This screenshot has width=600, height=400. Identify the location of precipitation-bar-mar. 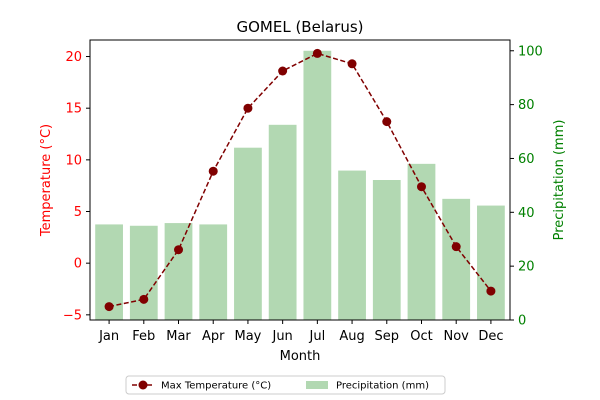
(178, 271).